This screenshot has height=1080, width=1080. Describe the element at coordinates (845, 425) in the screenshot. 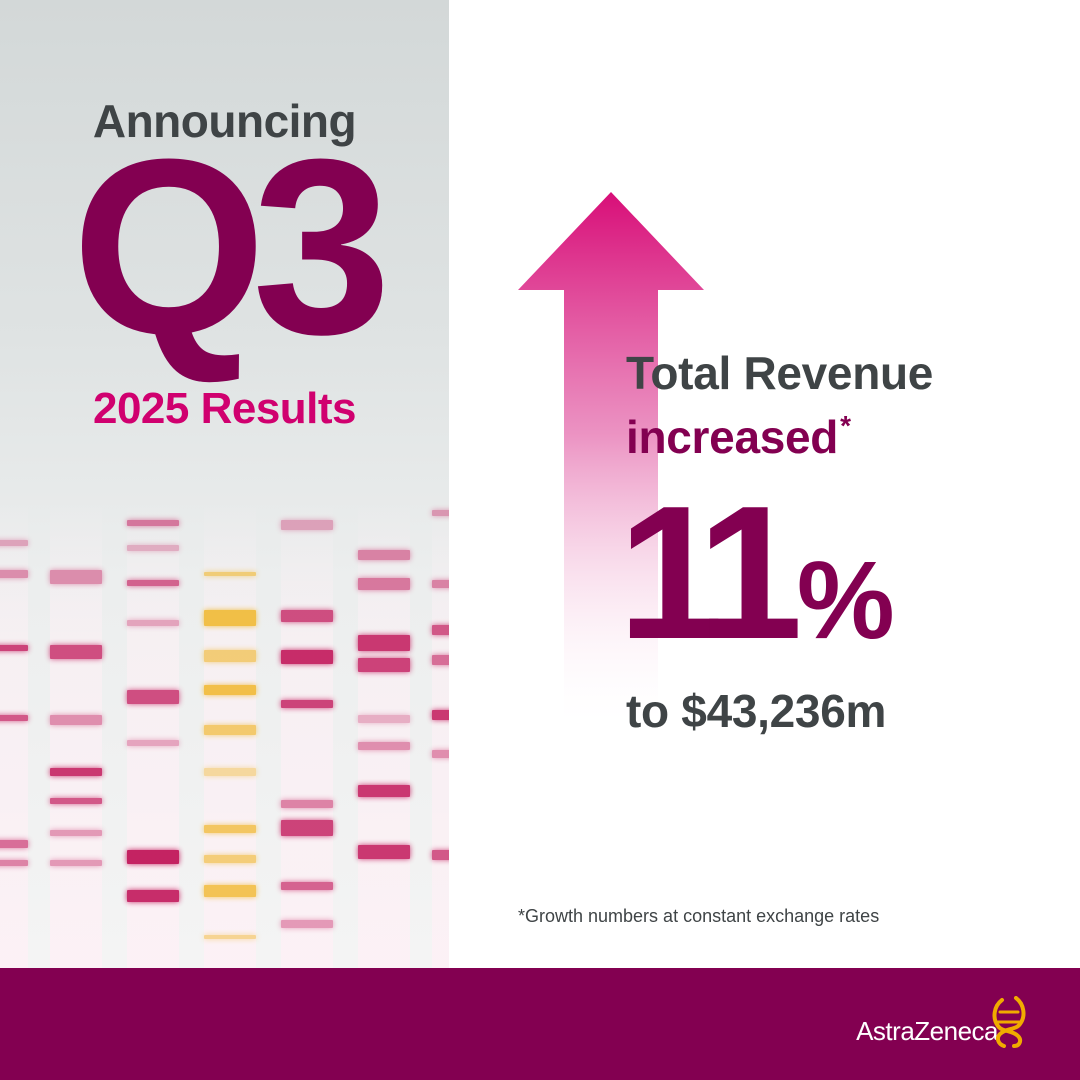

I see `asterisk-mark: *` at that location.